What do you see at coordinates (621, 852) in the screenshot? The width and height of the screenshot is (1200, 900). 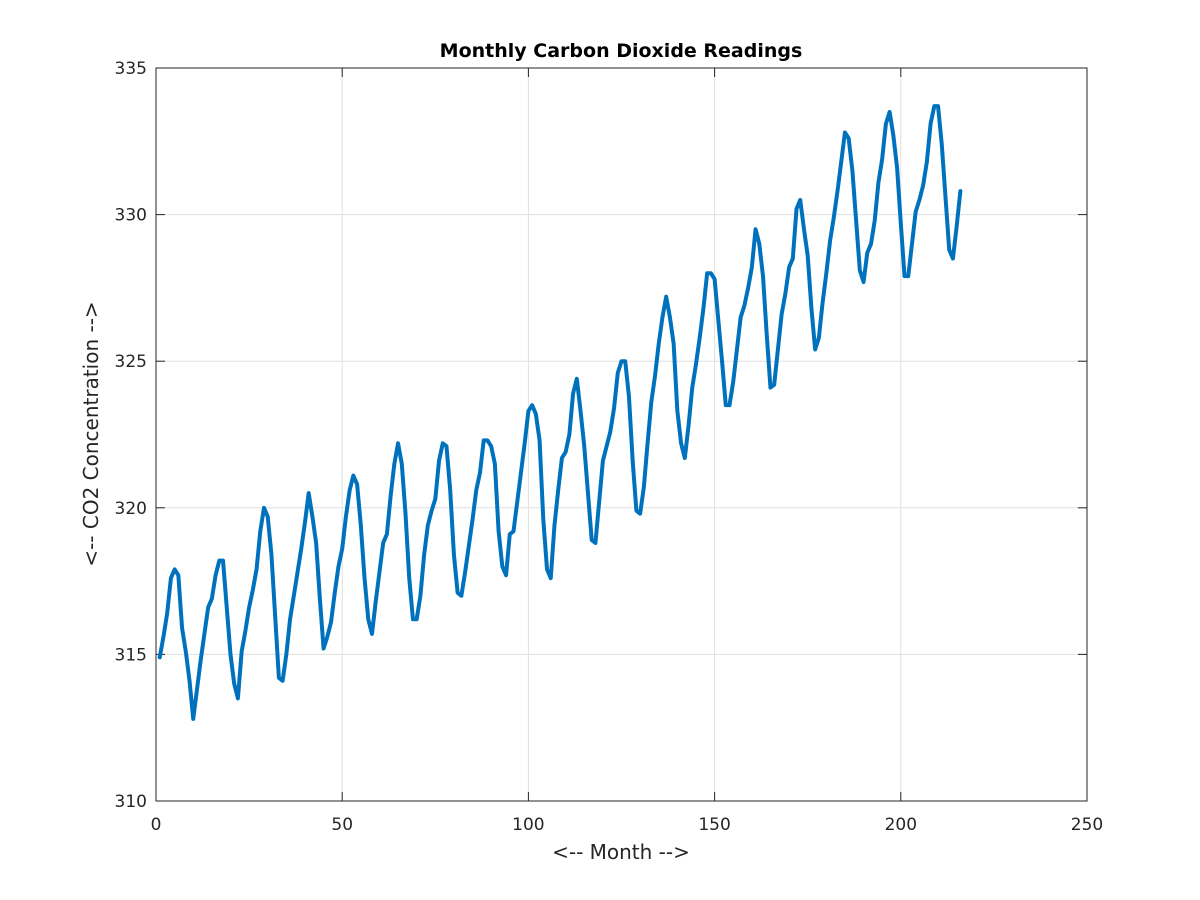 I see `x-axis-label: <-- Month -->` at bounding box center [621, 852].